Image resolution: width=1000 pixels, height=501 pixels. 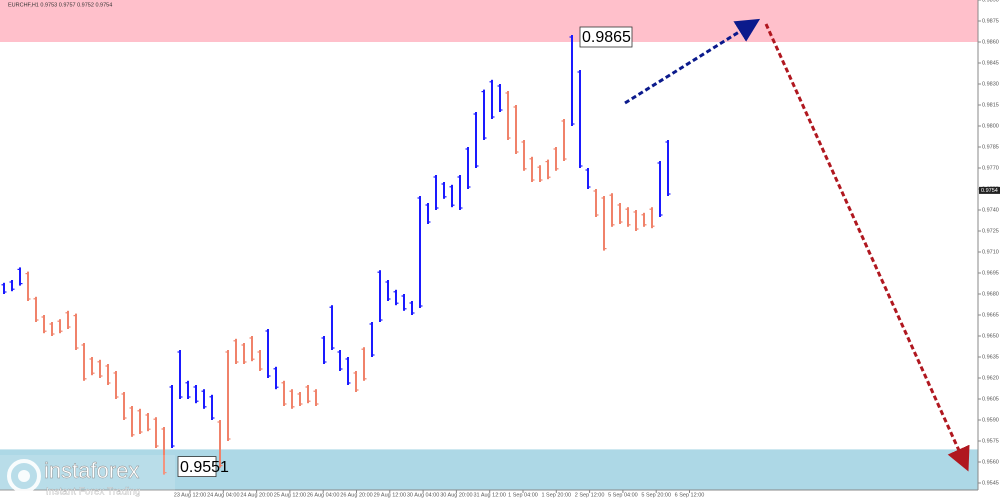 I want to click on x-tick-label: 1 Sep 20:00, so click(x=556, y=495).